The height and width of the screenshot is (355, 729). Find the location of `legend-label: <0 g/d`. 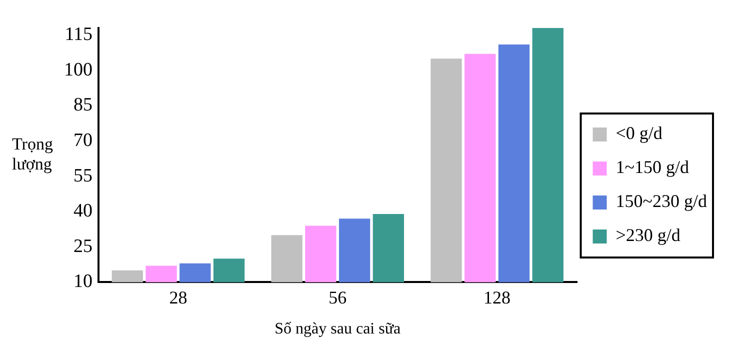

legend-label: <0 g/d is located at coordinates (639, 133).